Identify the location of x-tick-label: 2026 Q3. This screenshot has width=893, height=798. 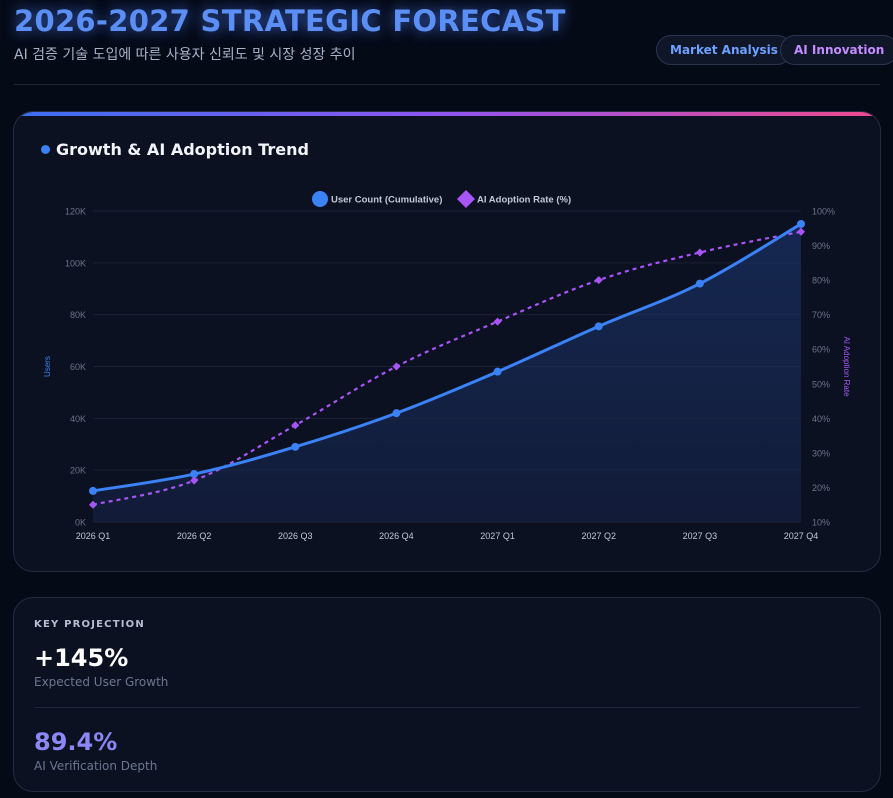
(295, 536).